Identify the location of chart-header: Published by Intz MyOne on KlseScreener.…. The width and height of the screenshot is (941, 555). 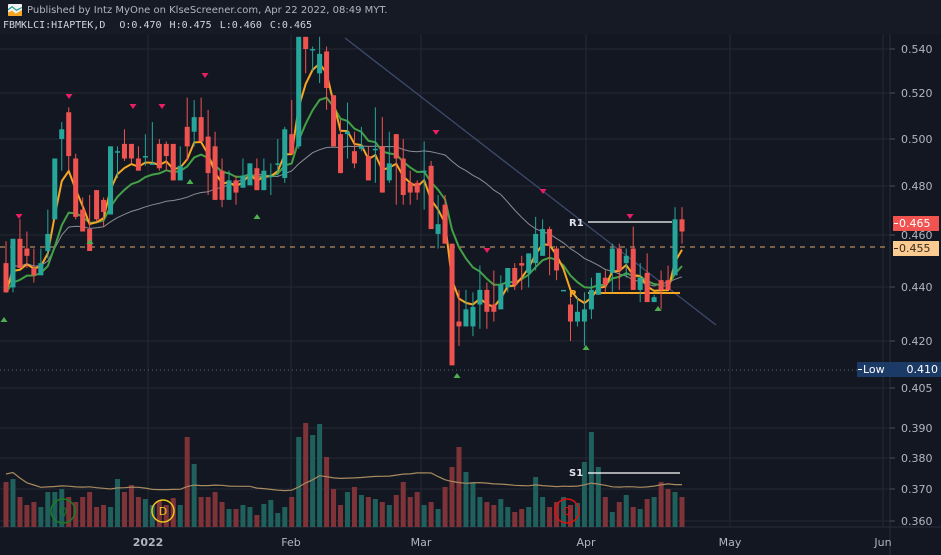
(470, 17).